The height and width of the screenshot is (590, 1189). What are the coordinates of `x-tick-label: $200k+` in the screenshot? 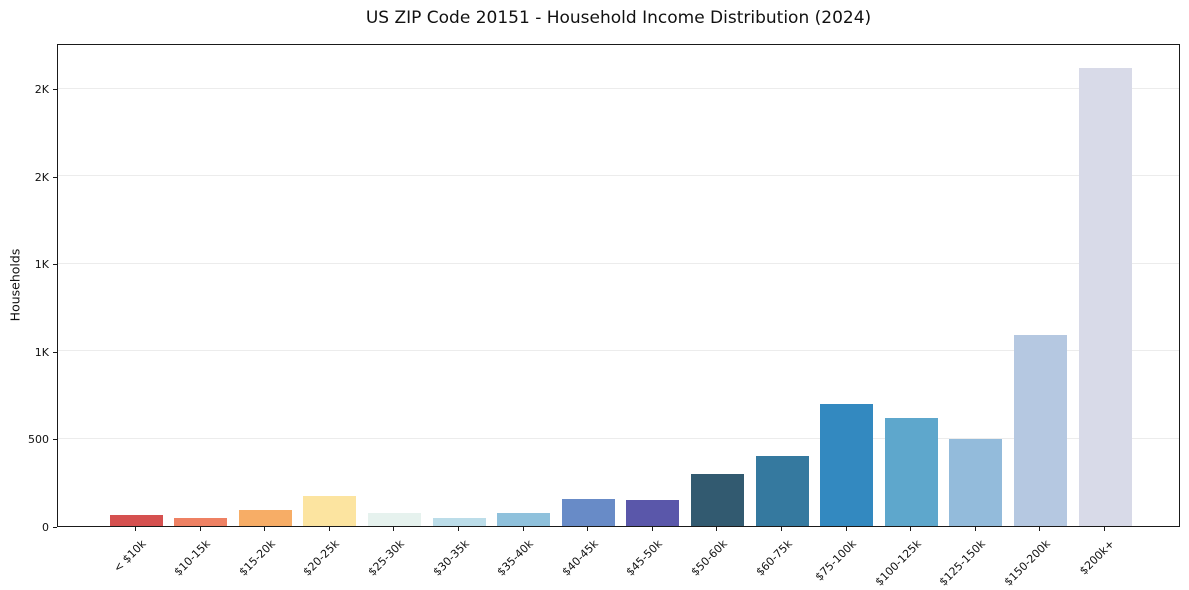 It's located at (1097, 557).